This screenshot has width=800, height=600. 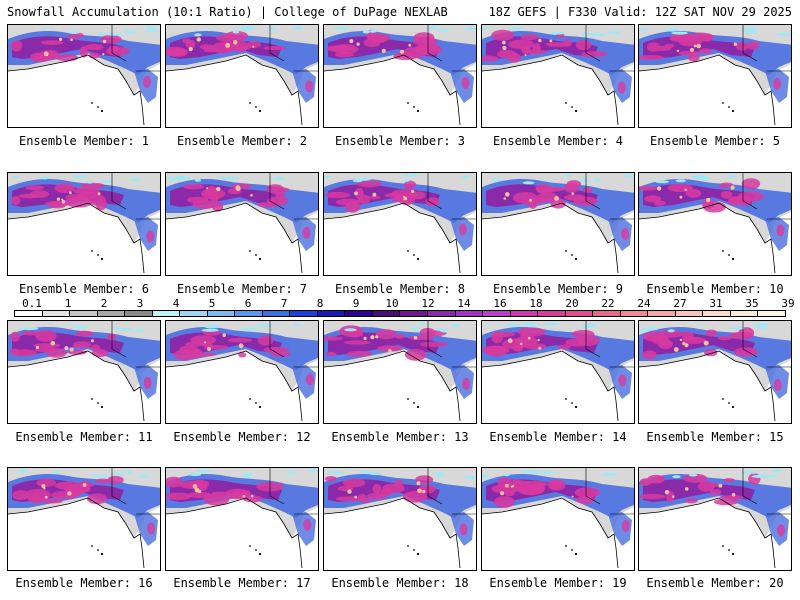 I want to click on color-scale-label: 1, so click(x=68, y=303).